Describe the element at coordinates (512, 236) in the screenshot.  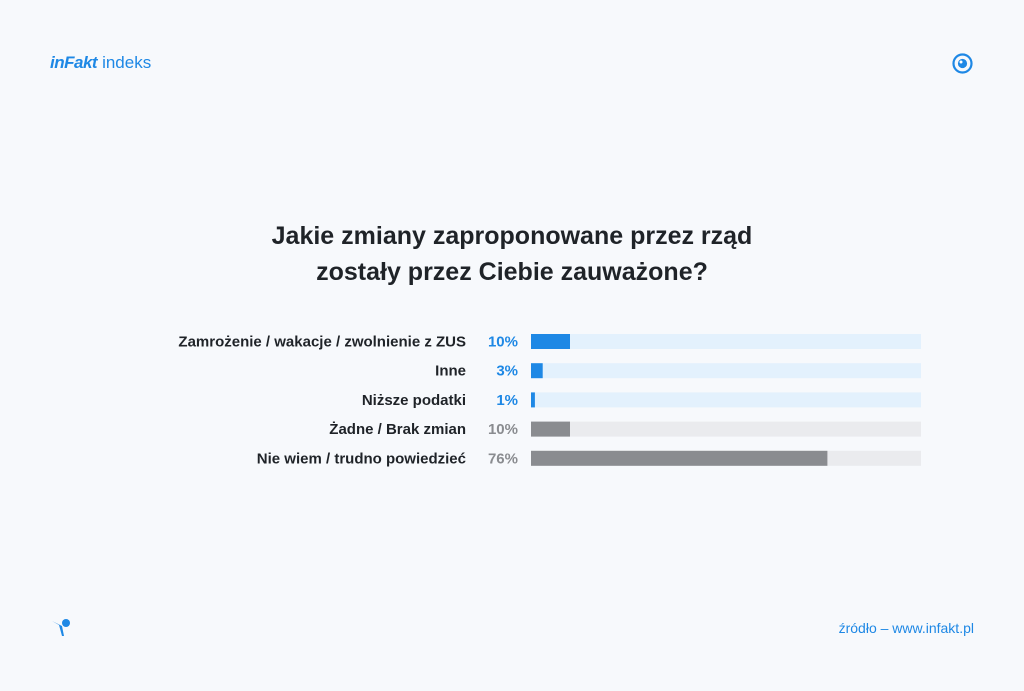
I see `chart-title-line-1: Jakie zmiany zaproponowane przez rząd` at that location.